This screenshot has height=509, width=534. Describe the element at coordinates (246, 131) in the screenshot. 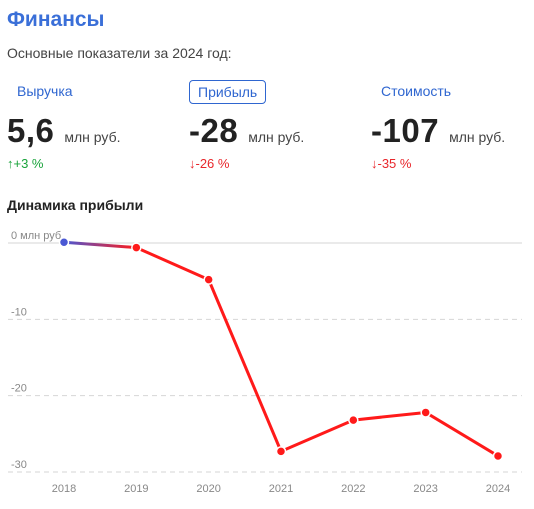

I see `metric-profit: -28 млн руб.` at that location.